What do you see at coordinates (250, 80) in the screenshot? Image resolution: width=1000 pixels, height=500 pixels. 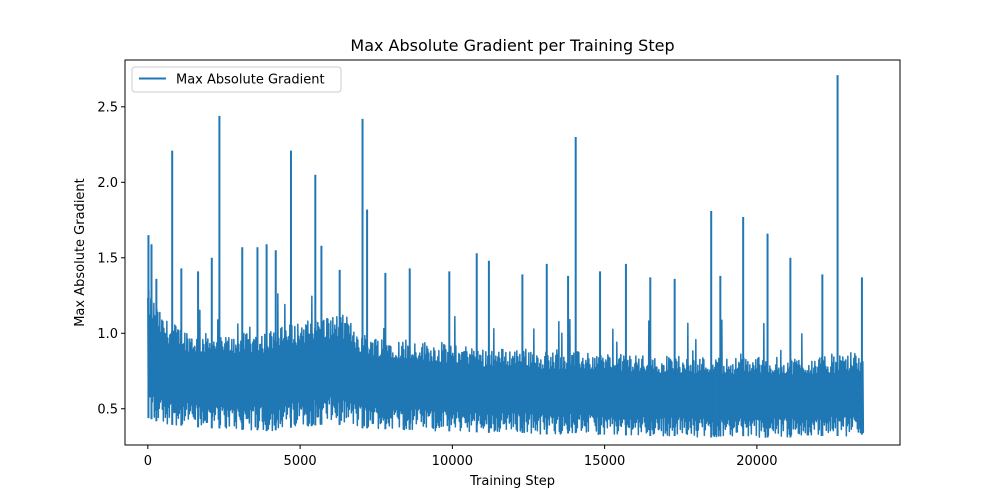 I see `legend-label: Max Absolute Gradient` at bounding box center [250, 80].